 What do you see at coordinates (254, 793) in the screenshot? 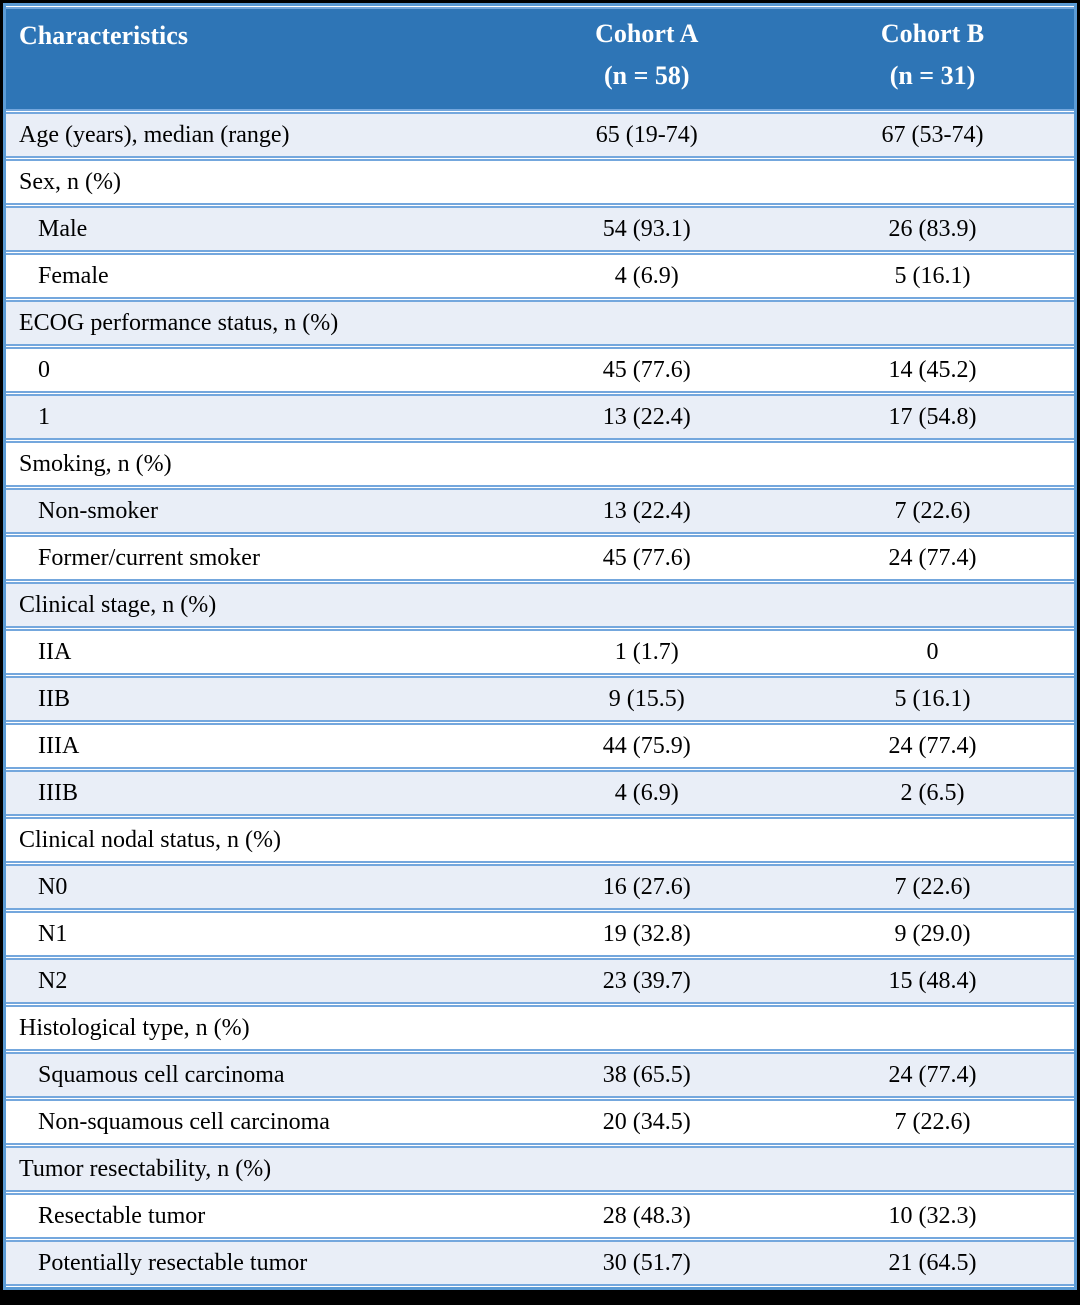
I see `row-label-cell: IIIB` at bounding box center [254, 793].